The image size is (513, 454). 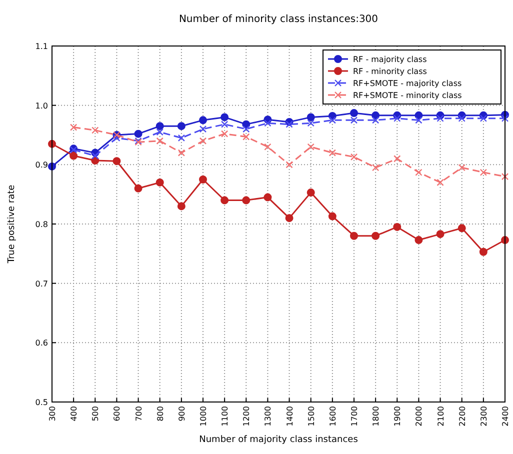 What do you see at coordinates (12, 224) in the screenshot?
I see `y-axis-title: True positive rate` at bounding box center [12, 224].